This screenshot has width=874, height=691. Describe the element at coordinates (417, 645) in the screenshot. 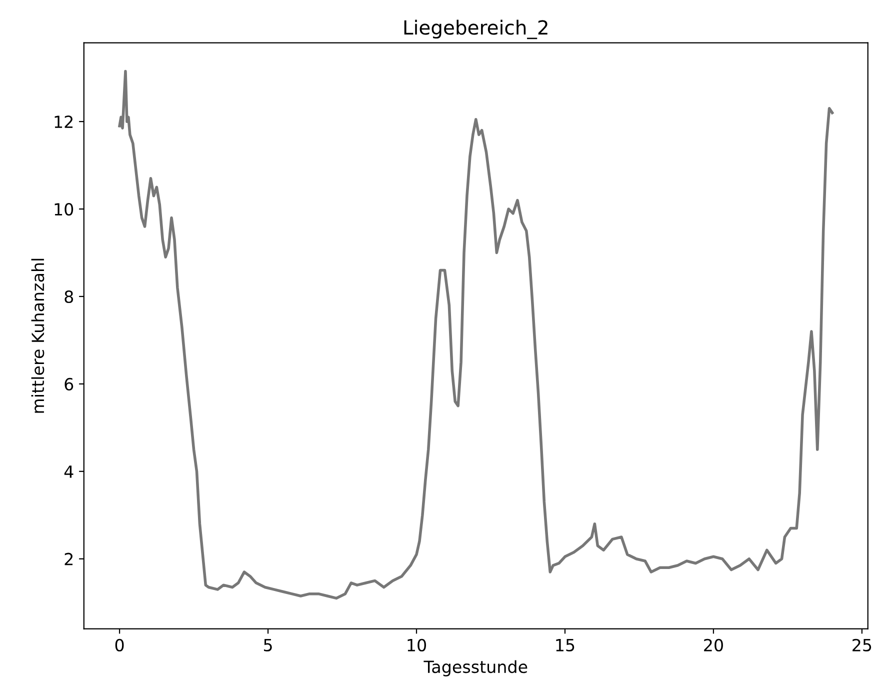

I see `x-tick-label: 10` at that location.